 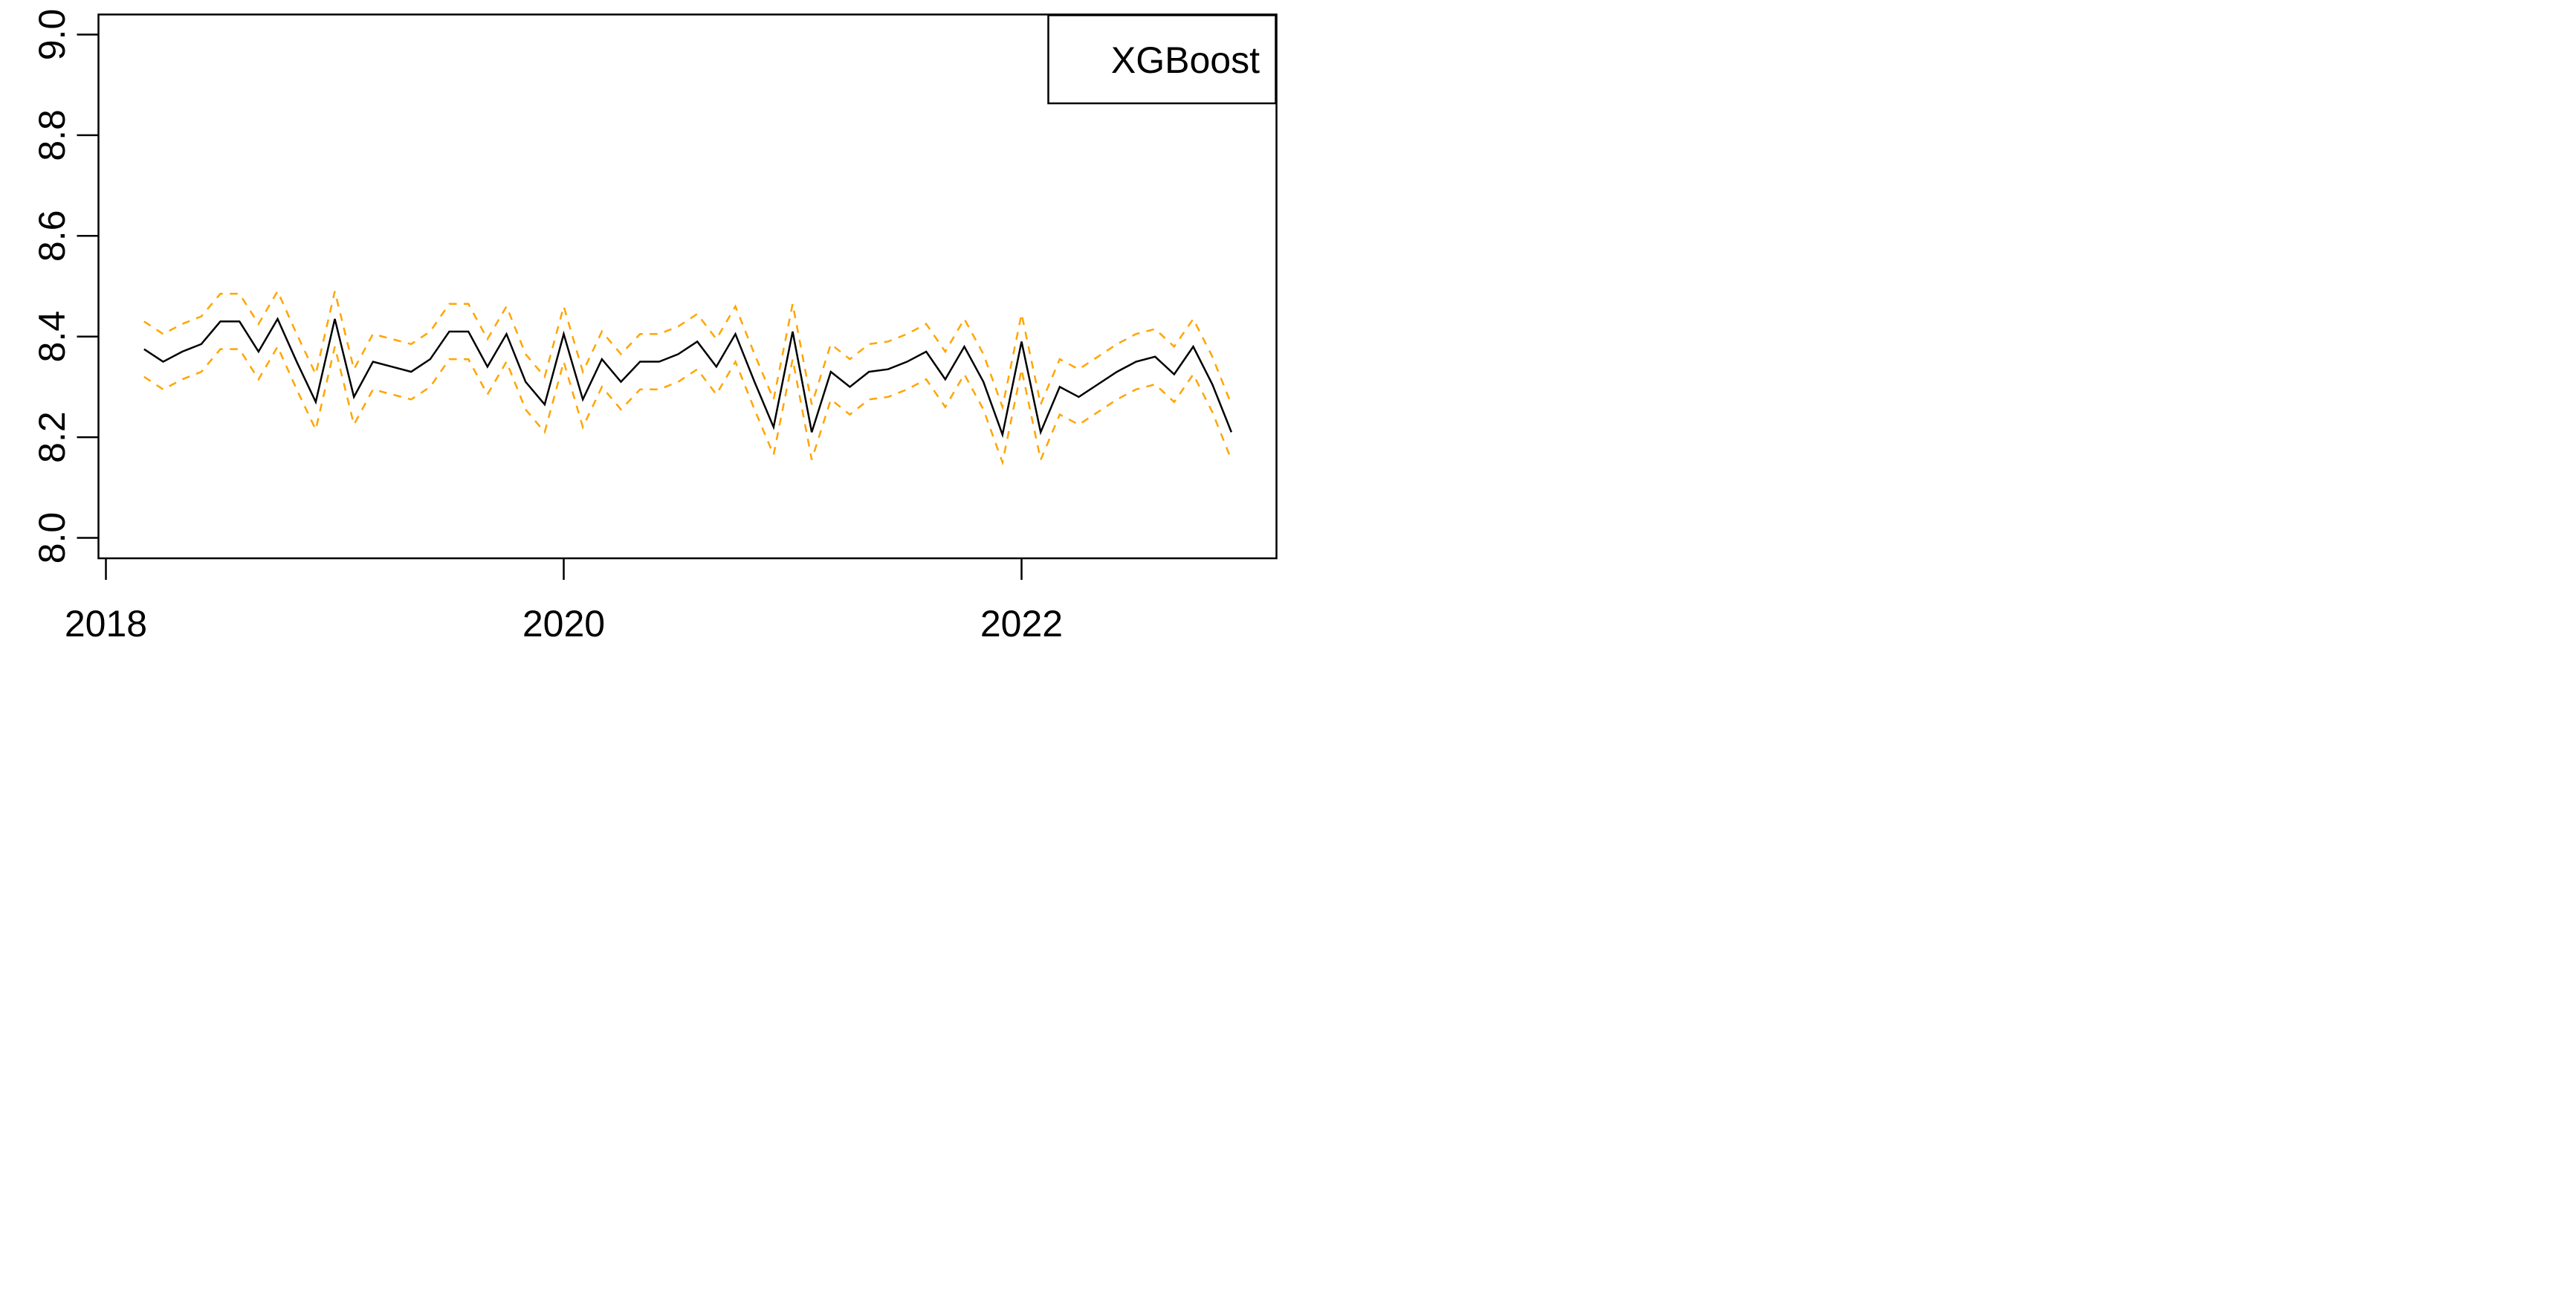 I want to click on legend-label: XGBoost, so click(x=1185, y=60).